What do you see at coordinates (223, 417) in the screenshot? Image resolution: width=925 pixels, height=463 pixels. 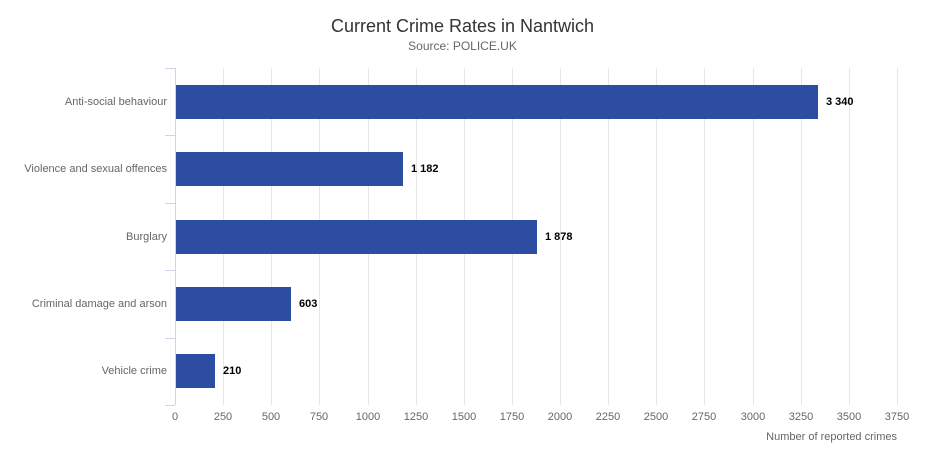 I see `value-axis-tick-label: 250` at bounding box center [223, 417].